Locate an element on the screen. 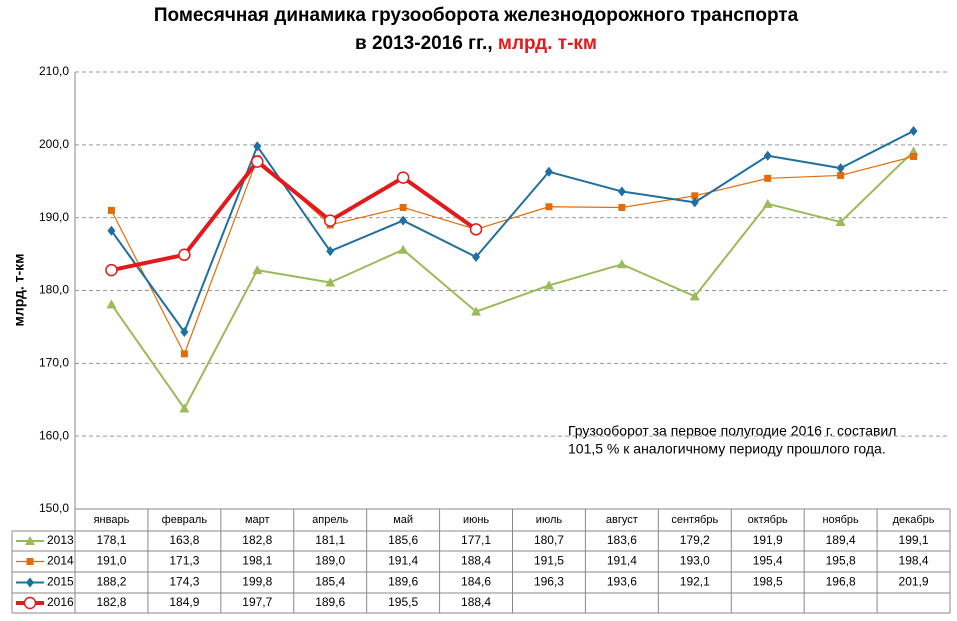 The image size is (957, 621). x-tick-label: декабрь is located at coordinates (914, 520).